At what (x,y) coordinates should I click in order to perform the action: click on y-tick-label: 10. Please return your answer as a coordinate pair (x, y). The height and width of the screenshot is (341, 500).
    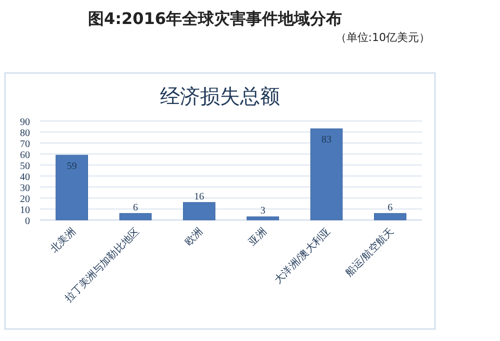
    Looking at the image, I should click on (25, 210).